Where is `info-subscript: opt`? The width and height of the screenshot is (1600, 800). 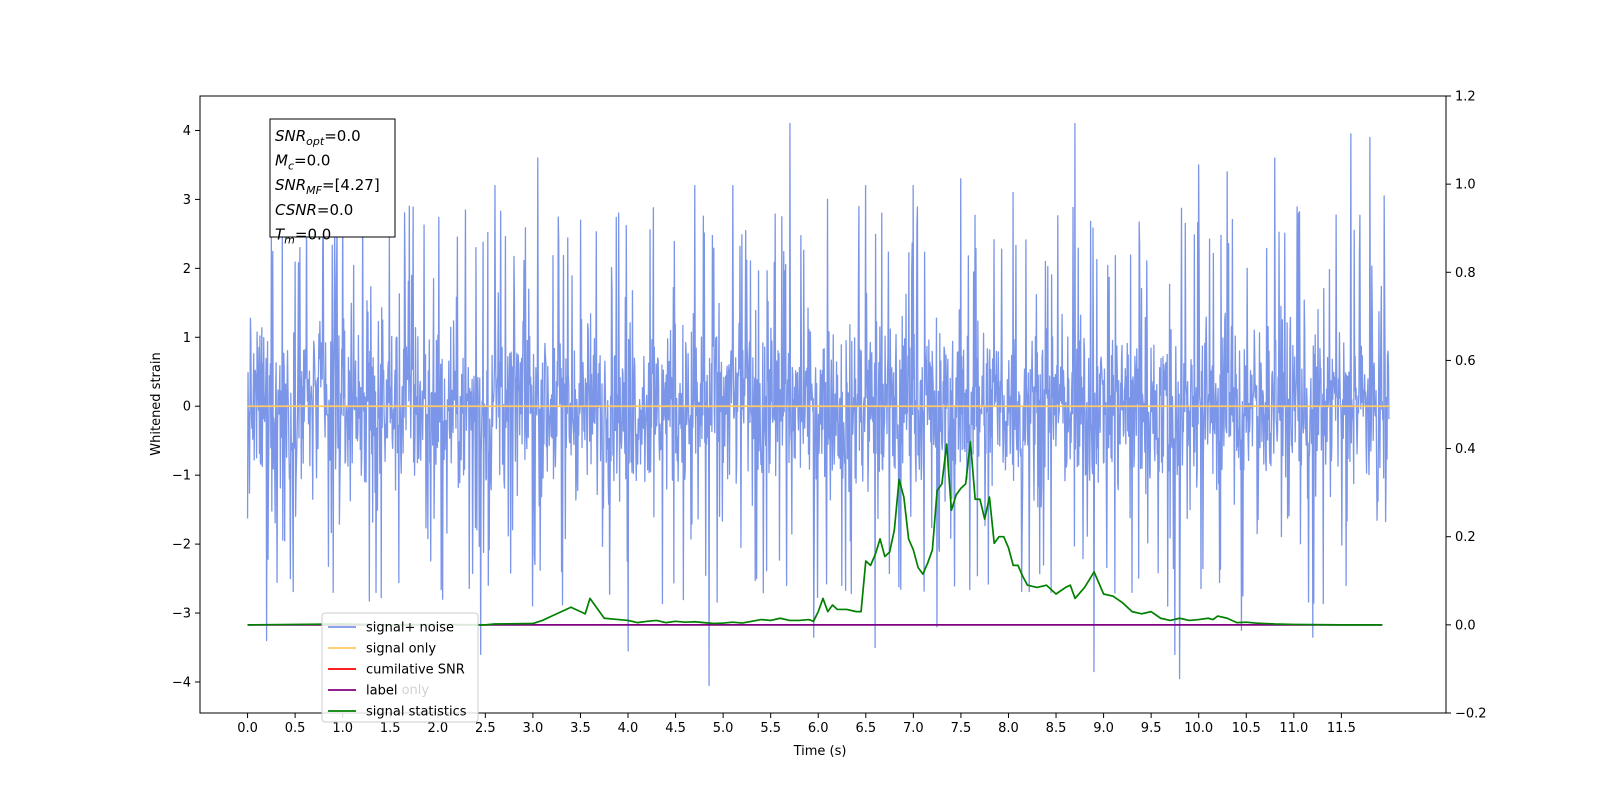 info-subscript: opt is located at coordinates (315, 141).